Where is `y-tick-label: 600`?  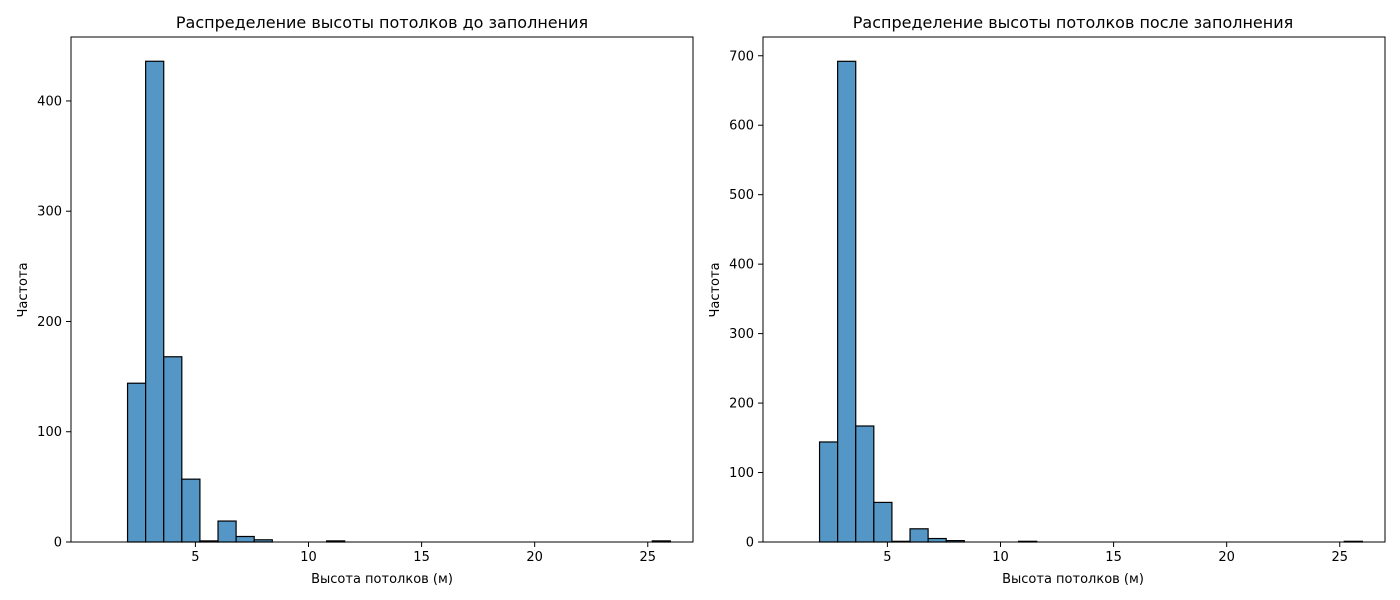 y-tick-label: 600 is located at coordinates (741, 126).